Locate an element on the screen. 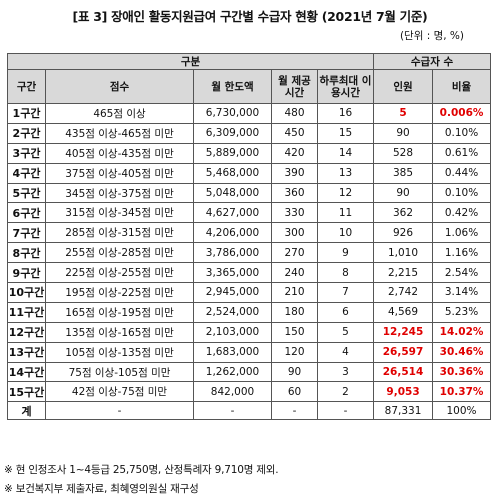  header-people: 인원 is located at coordinates (403, 86).